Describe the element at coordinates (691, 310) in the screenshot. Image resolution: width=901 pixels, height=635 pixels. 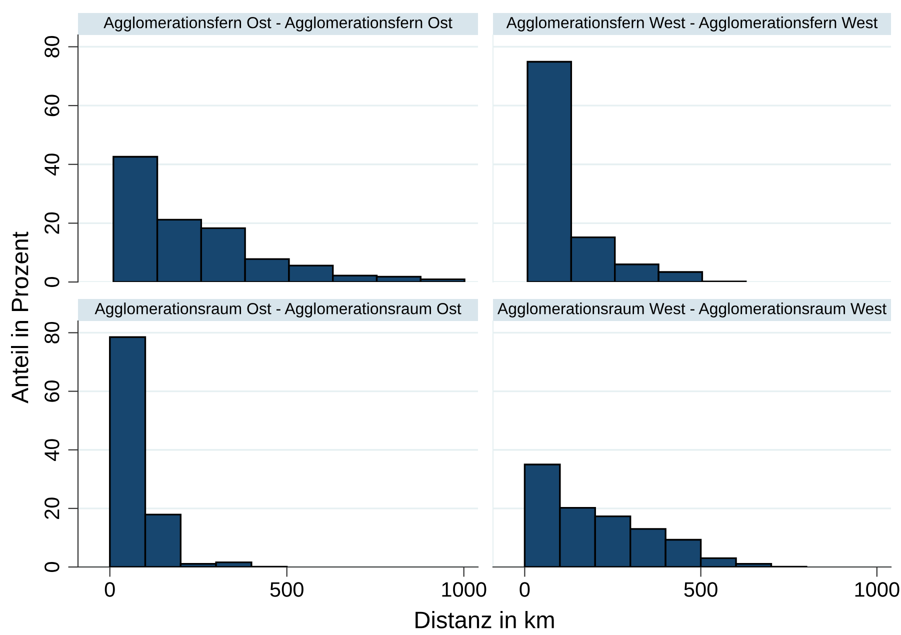
I see `chart-title: Agglomerationsraum West - Agglomerationsraum West` at that location.